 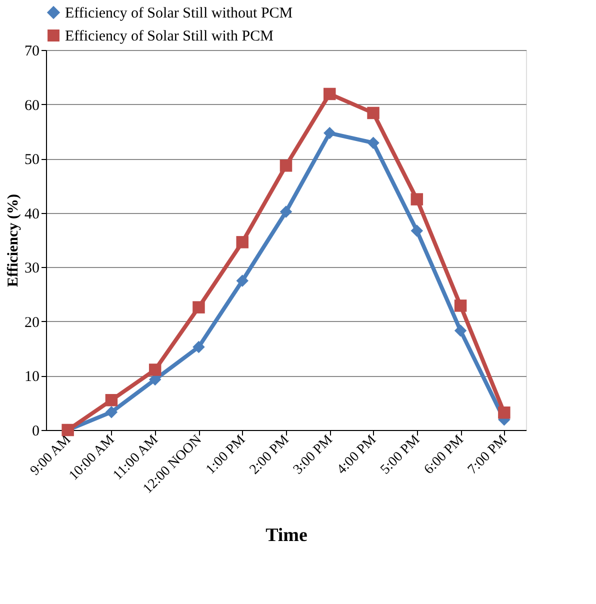 What do you see at coordinates (287, 535) in the screenshot?
I see `x-axis-title: Time` at bounding box center [287, 535].